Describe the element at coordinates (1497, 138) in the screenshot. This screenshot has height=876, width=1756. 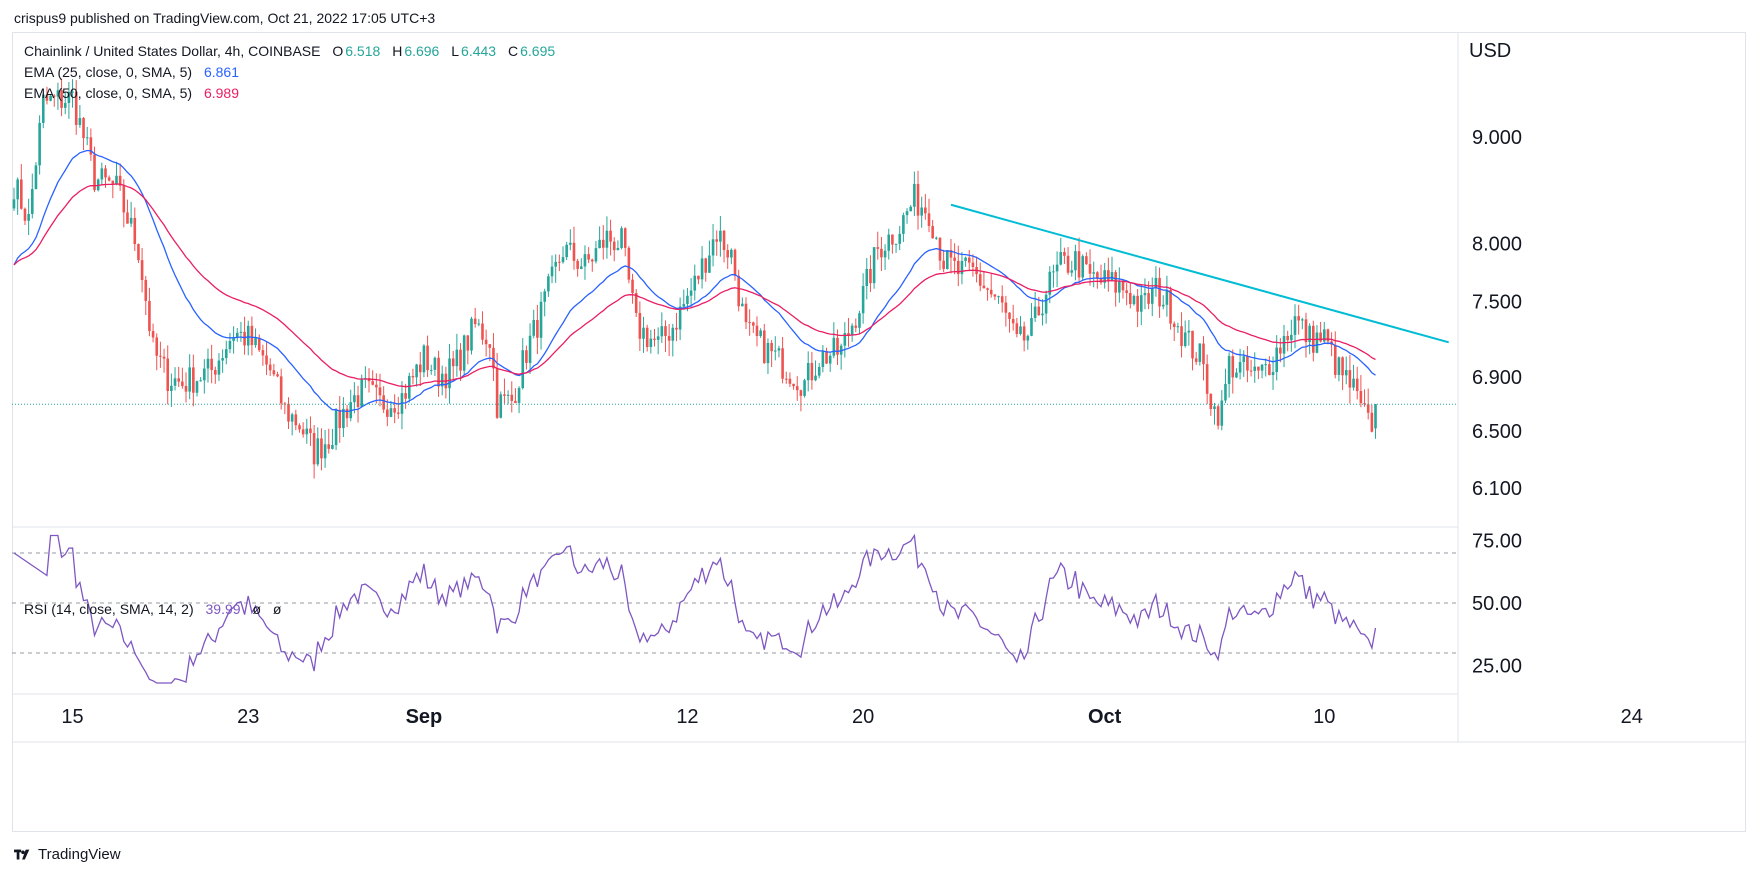
I see `price-tick-label: 9.000` at that location.